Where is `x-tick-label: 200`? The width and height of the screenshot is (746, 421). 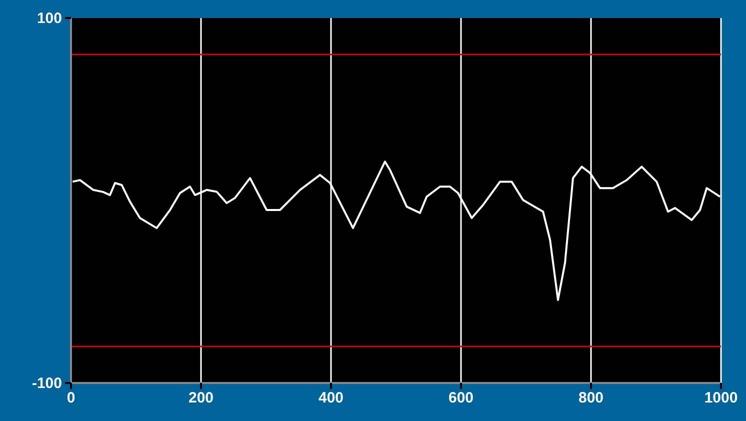
x-tick-label: 200 is located at coordinates (201, 398).